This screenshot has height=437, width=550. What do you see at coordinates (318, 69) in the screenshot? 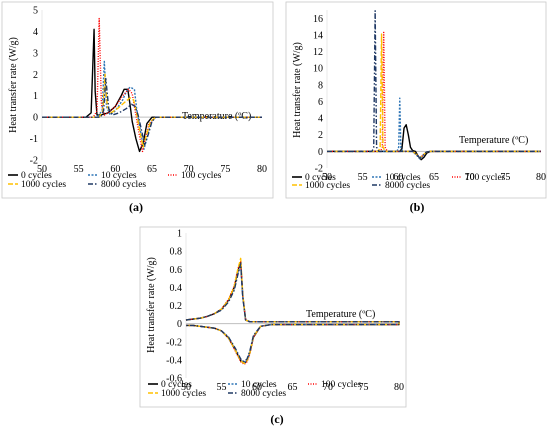
I see `y-tick-label: 10` at bounding box center [318, 69].